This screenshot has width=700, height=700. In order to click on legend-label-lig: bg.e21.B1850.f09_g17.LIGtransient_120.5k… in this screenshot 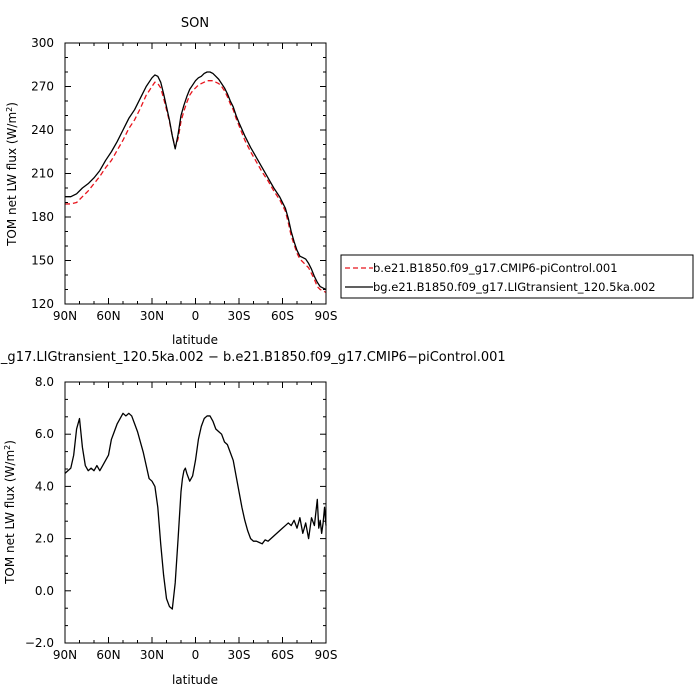, I will do `click(514, 287)`.